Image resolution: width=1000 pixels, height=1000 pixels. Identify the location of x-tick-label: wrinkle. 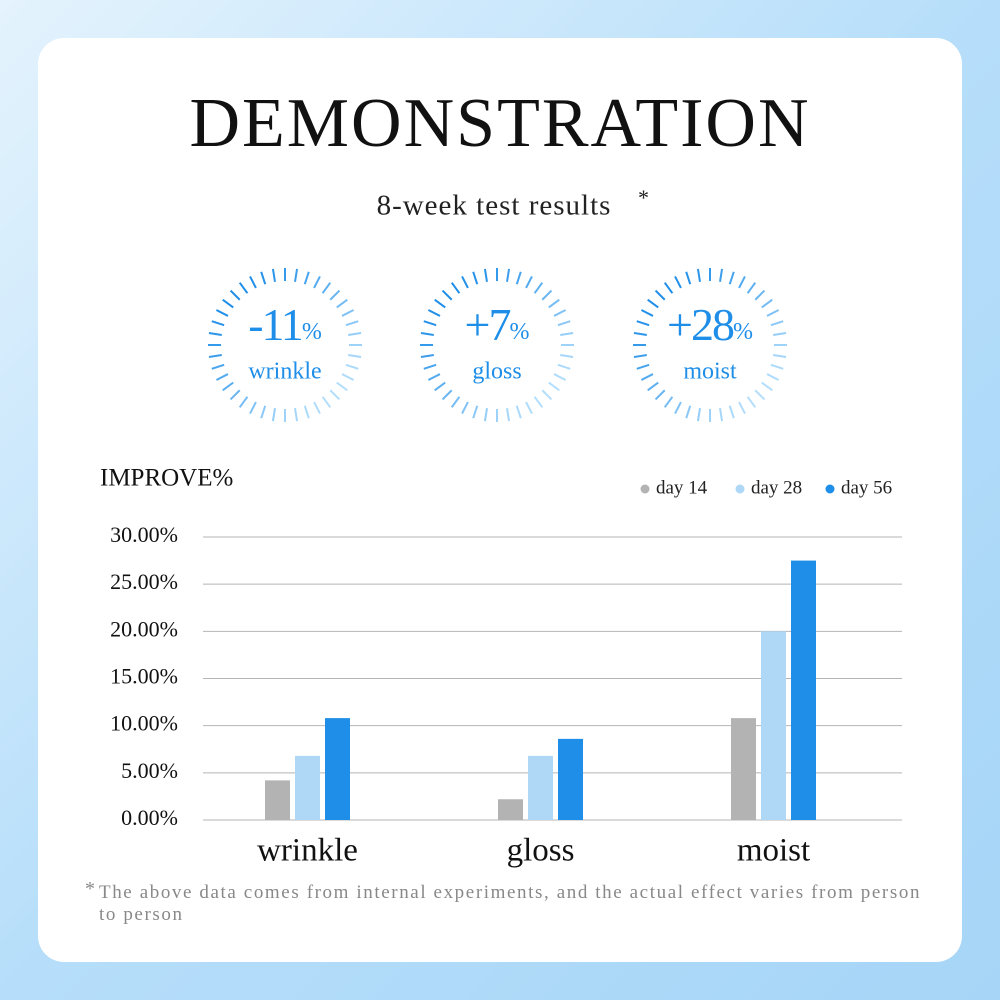
(307, 851).